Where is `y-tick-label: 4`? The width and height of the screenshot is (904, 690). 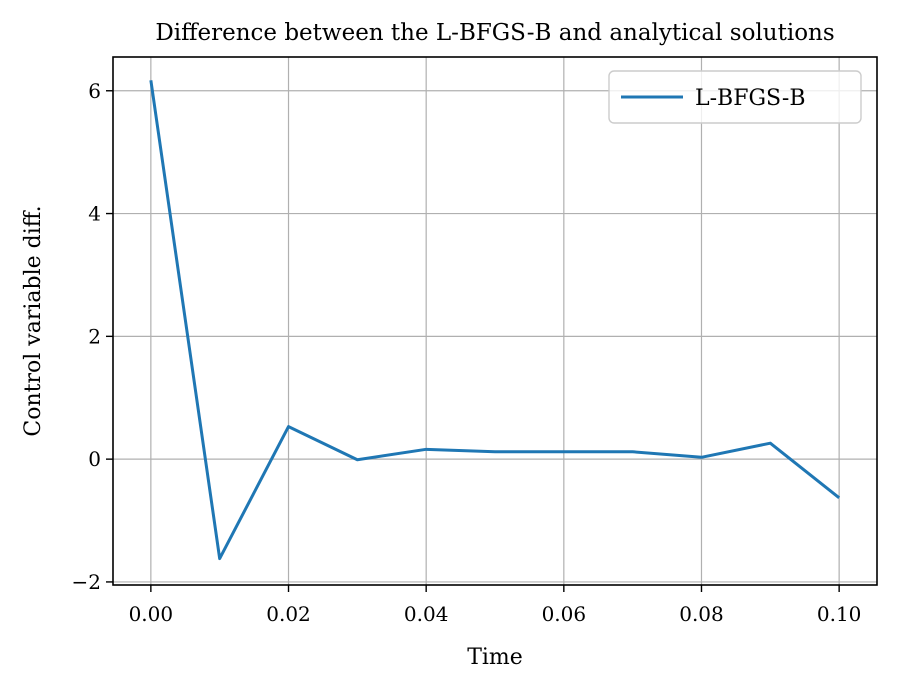
y-tick-label: 4 is located at coordinates (94, 214).